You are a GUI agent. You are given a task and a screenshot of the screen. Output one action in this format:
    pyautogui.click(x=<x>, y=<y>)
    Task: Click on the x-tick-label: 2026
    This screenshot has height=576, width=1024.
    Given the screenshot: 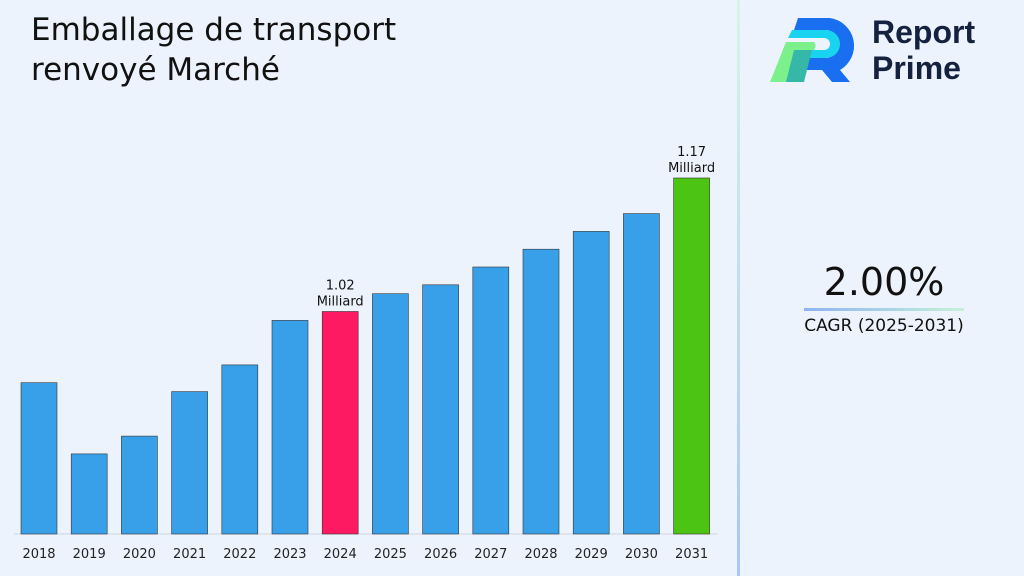 What is the action you would take?
    pyautogui.click(x=440, y=554)
    